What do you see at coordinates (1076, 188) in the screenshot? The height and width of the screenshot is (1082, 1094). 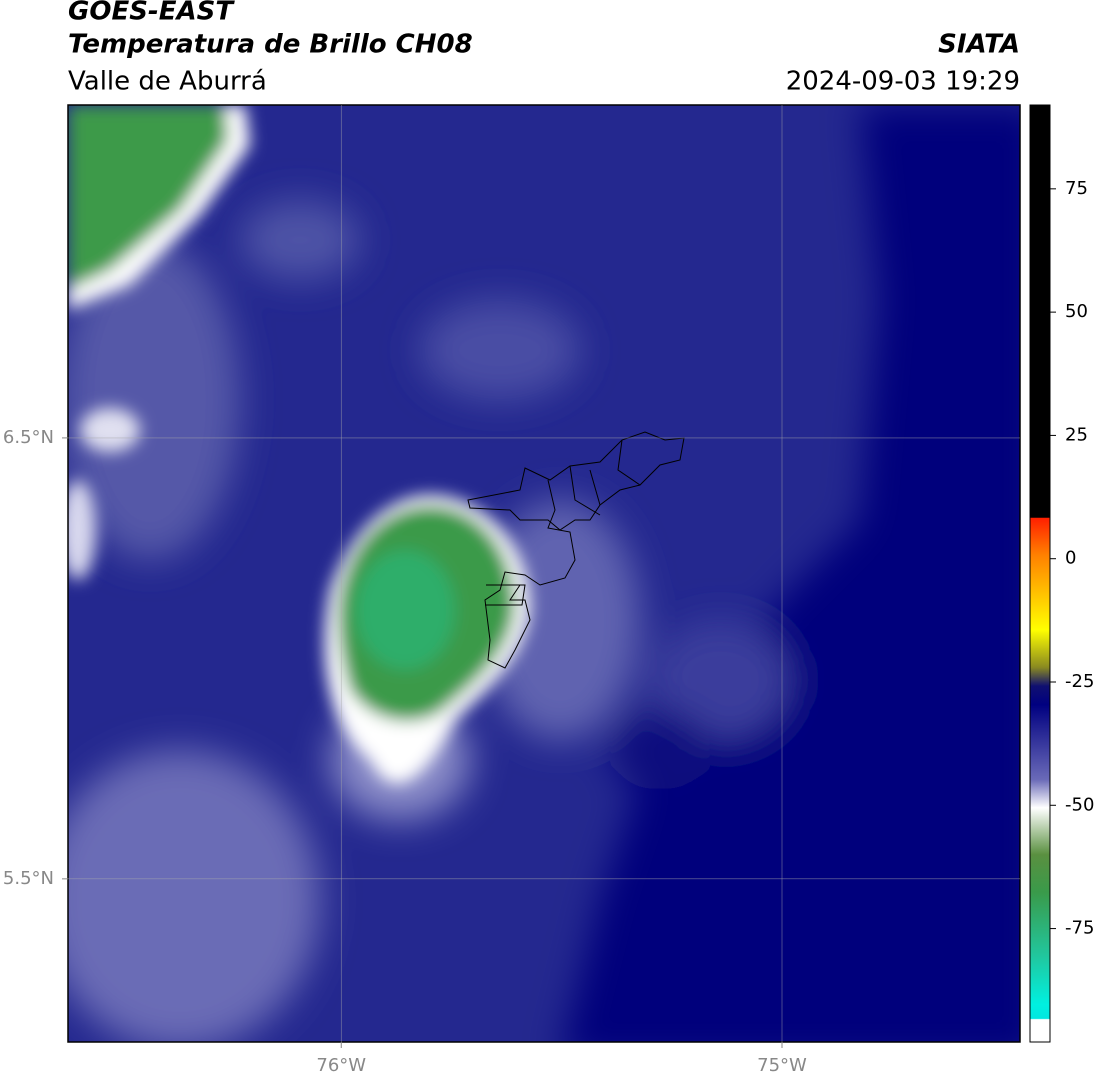 I see `colorbar-tick-label: 75` at bounding box center [1076, 188].